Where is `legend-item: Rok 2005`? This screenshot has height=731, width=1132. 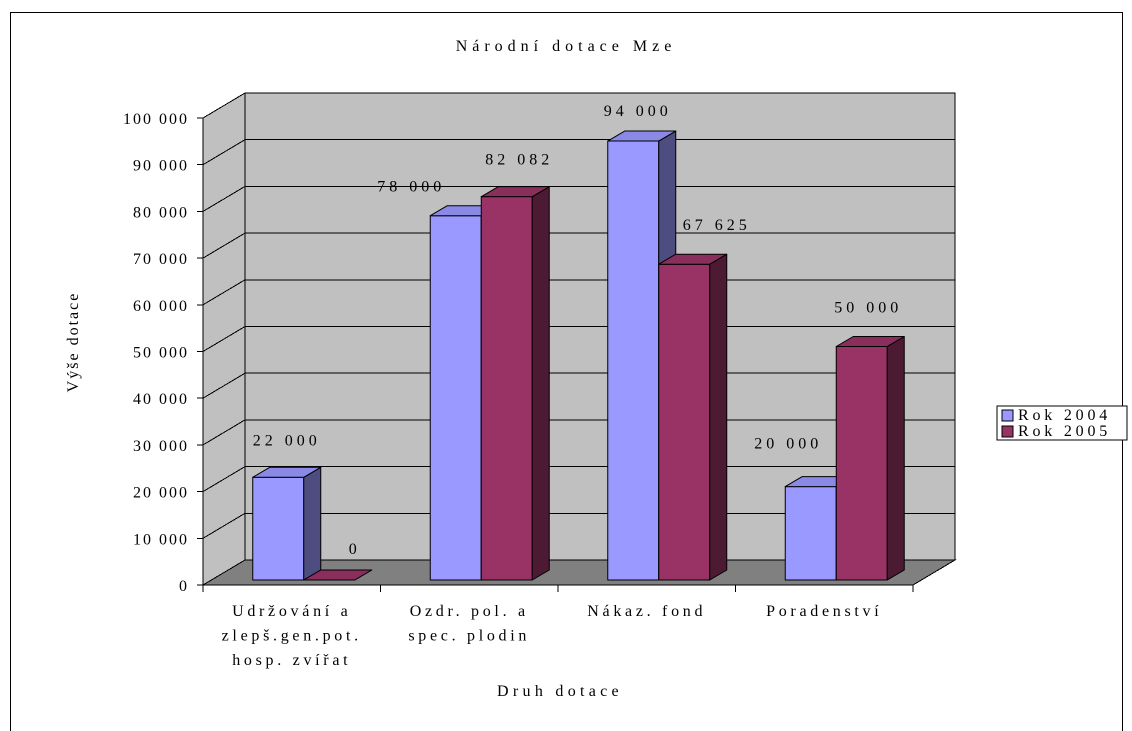
legend-item: Rok 2005 is located at coordinates (1056, 431).